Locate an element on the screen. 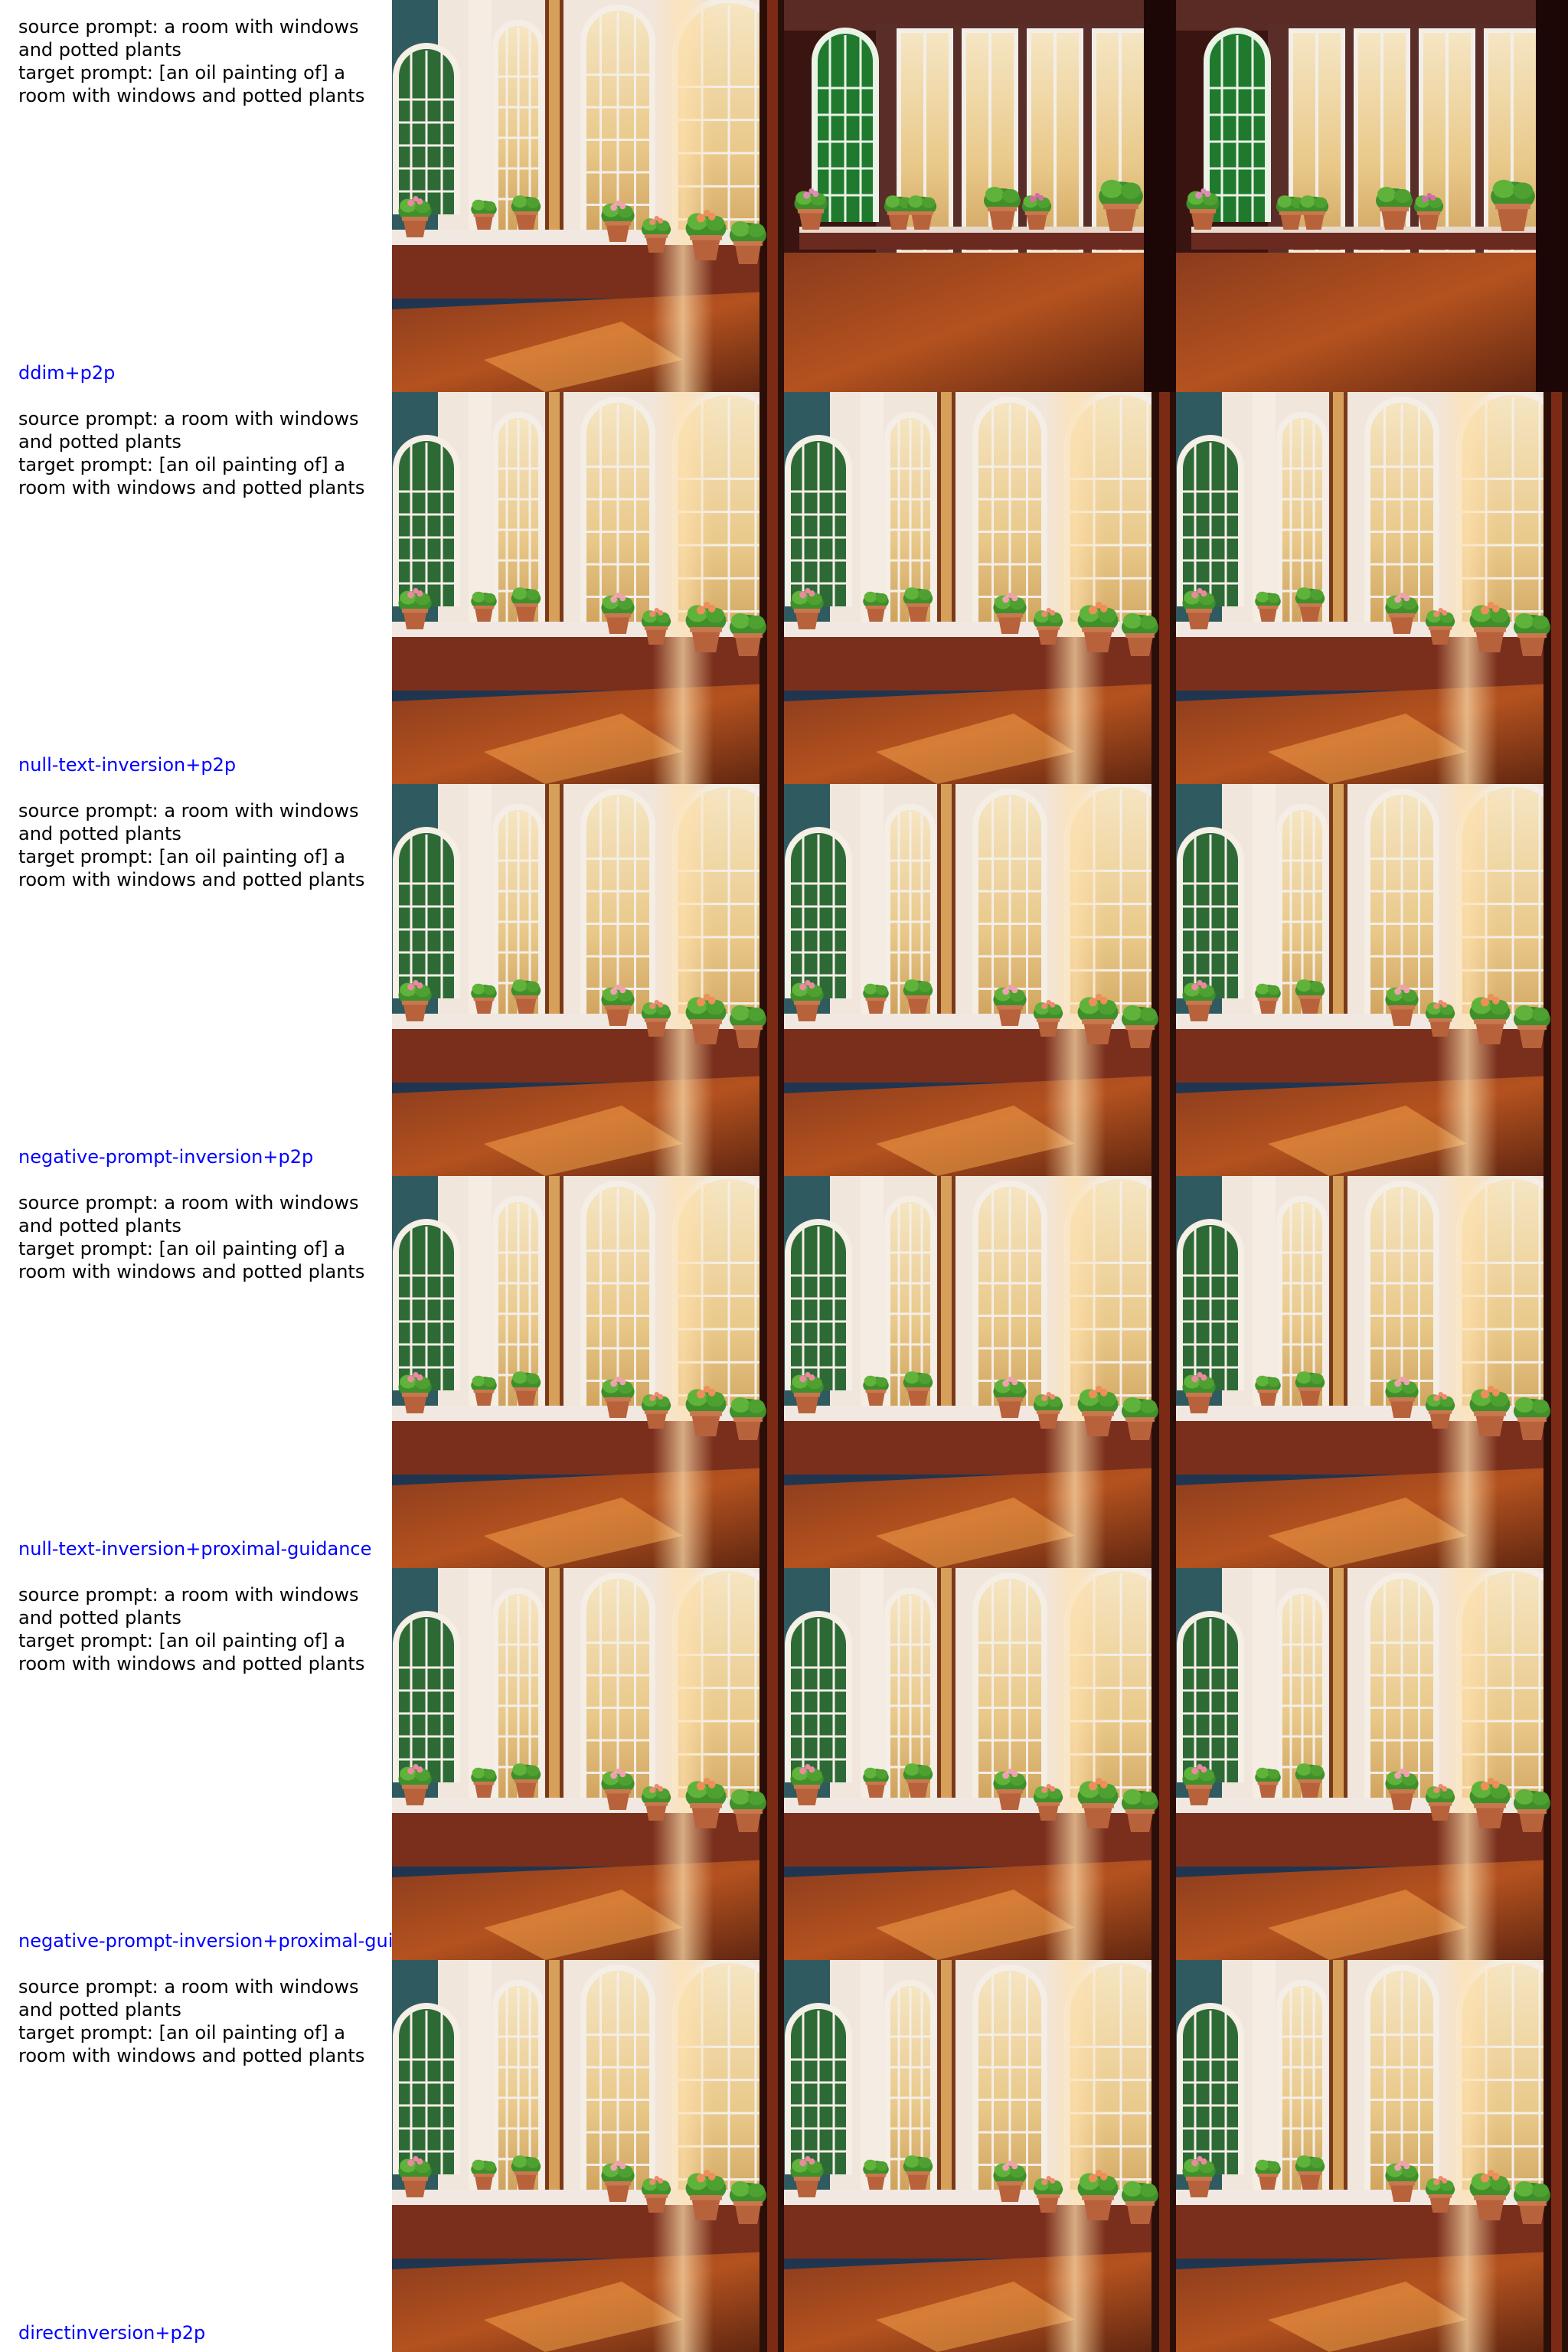 This screenshot has width=1568, height=2352. method-label: directinversion+p2p is located at coordinates (112, 2333).